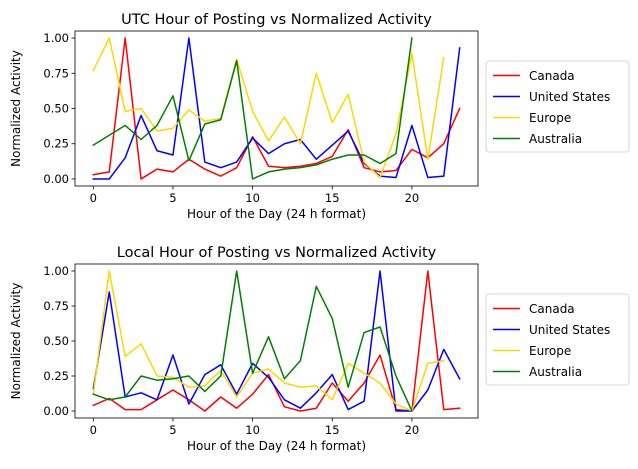  What do you see at coordinates (16, 108) in the screenshot?
I see `utc-y-axis-label: Normalized Activity` at bounding box center [16, 108].